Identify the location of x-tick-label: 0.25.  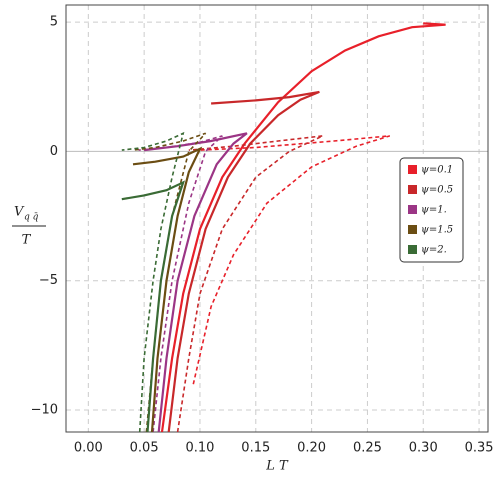
(367, 448).